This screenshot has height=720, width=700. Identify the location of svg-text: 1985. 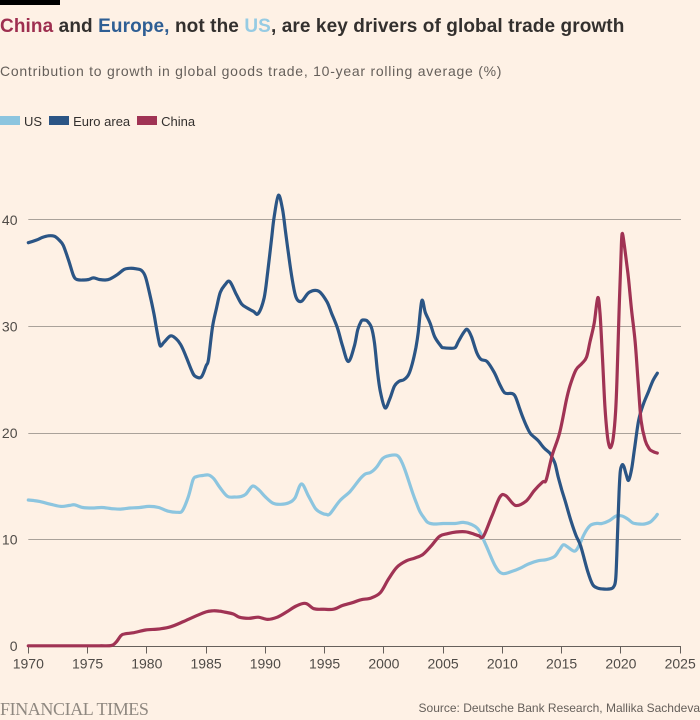
(206, 664).